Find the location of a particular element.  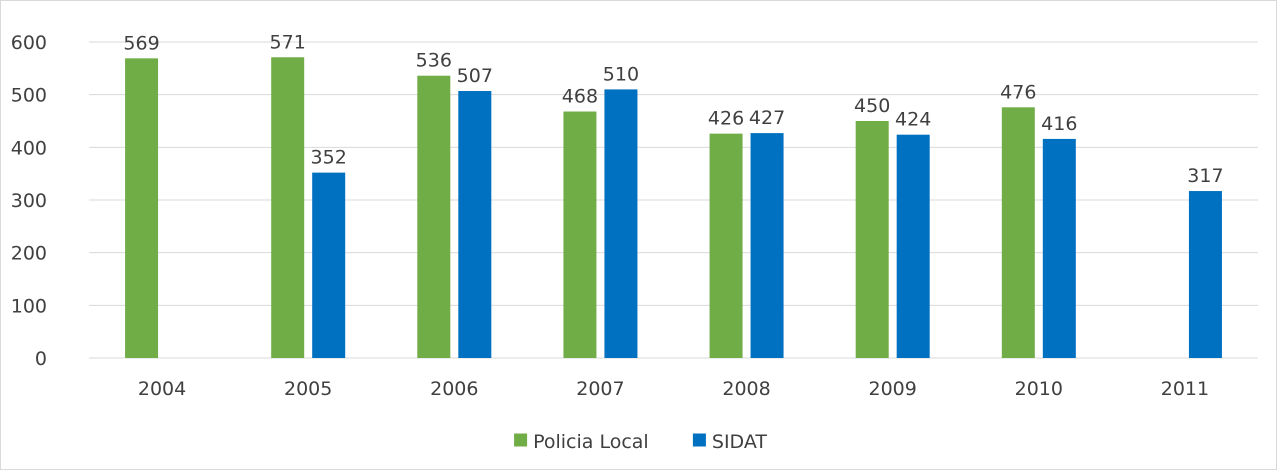

bar-sidat-2010 is located at coordinates (1059, 248).